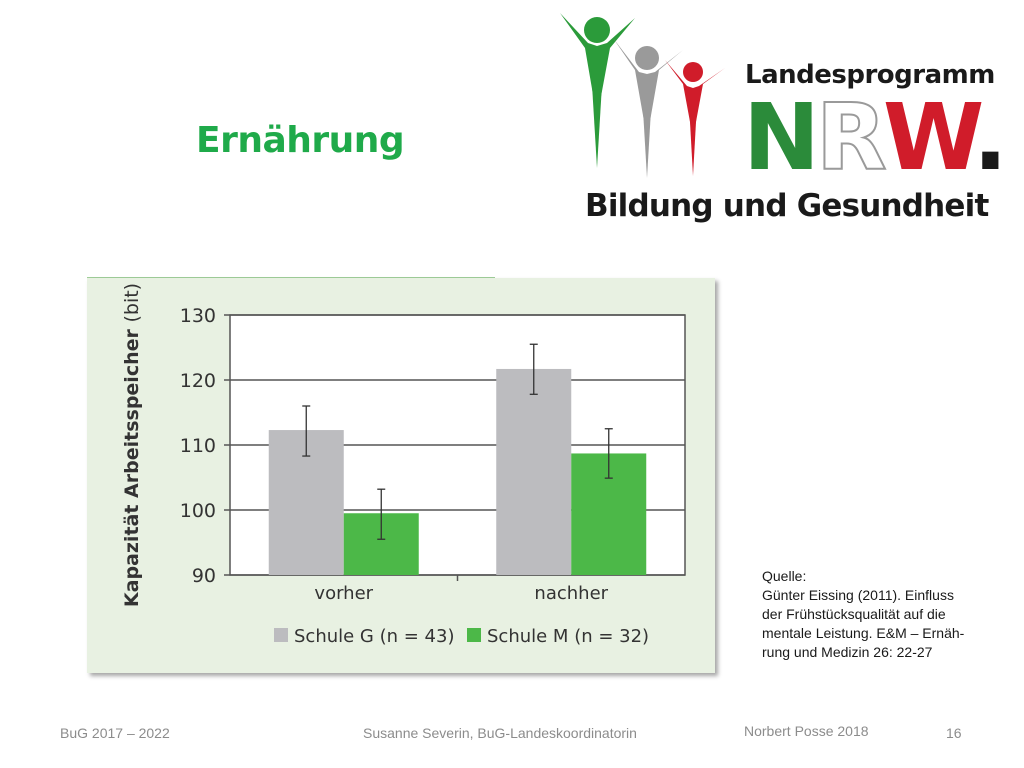 The width and height of the screenshot is (1024, 768). I want to click on logo-landesprogramm: Landesprogramm, so click(870, 75).